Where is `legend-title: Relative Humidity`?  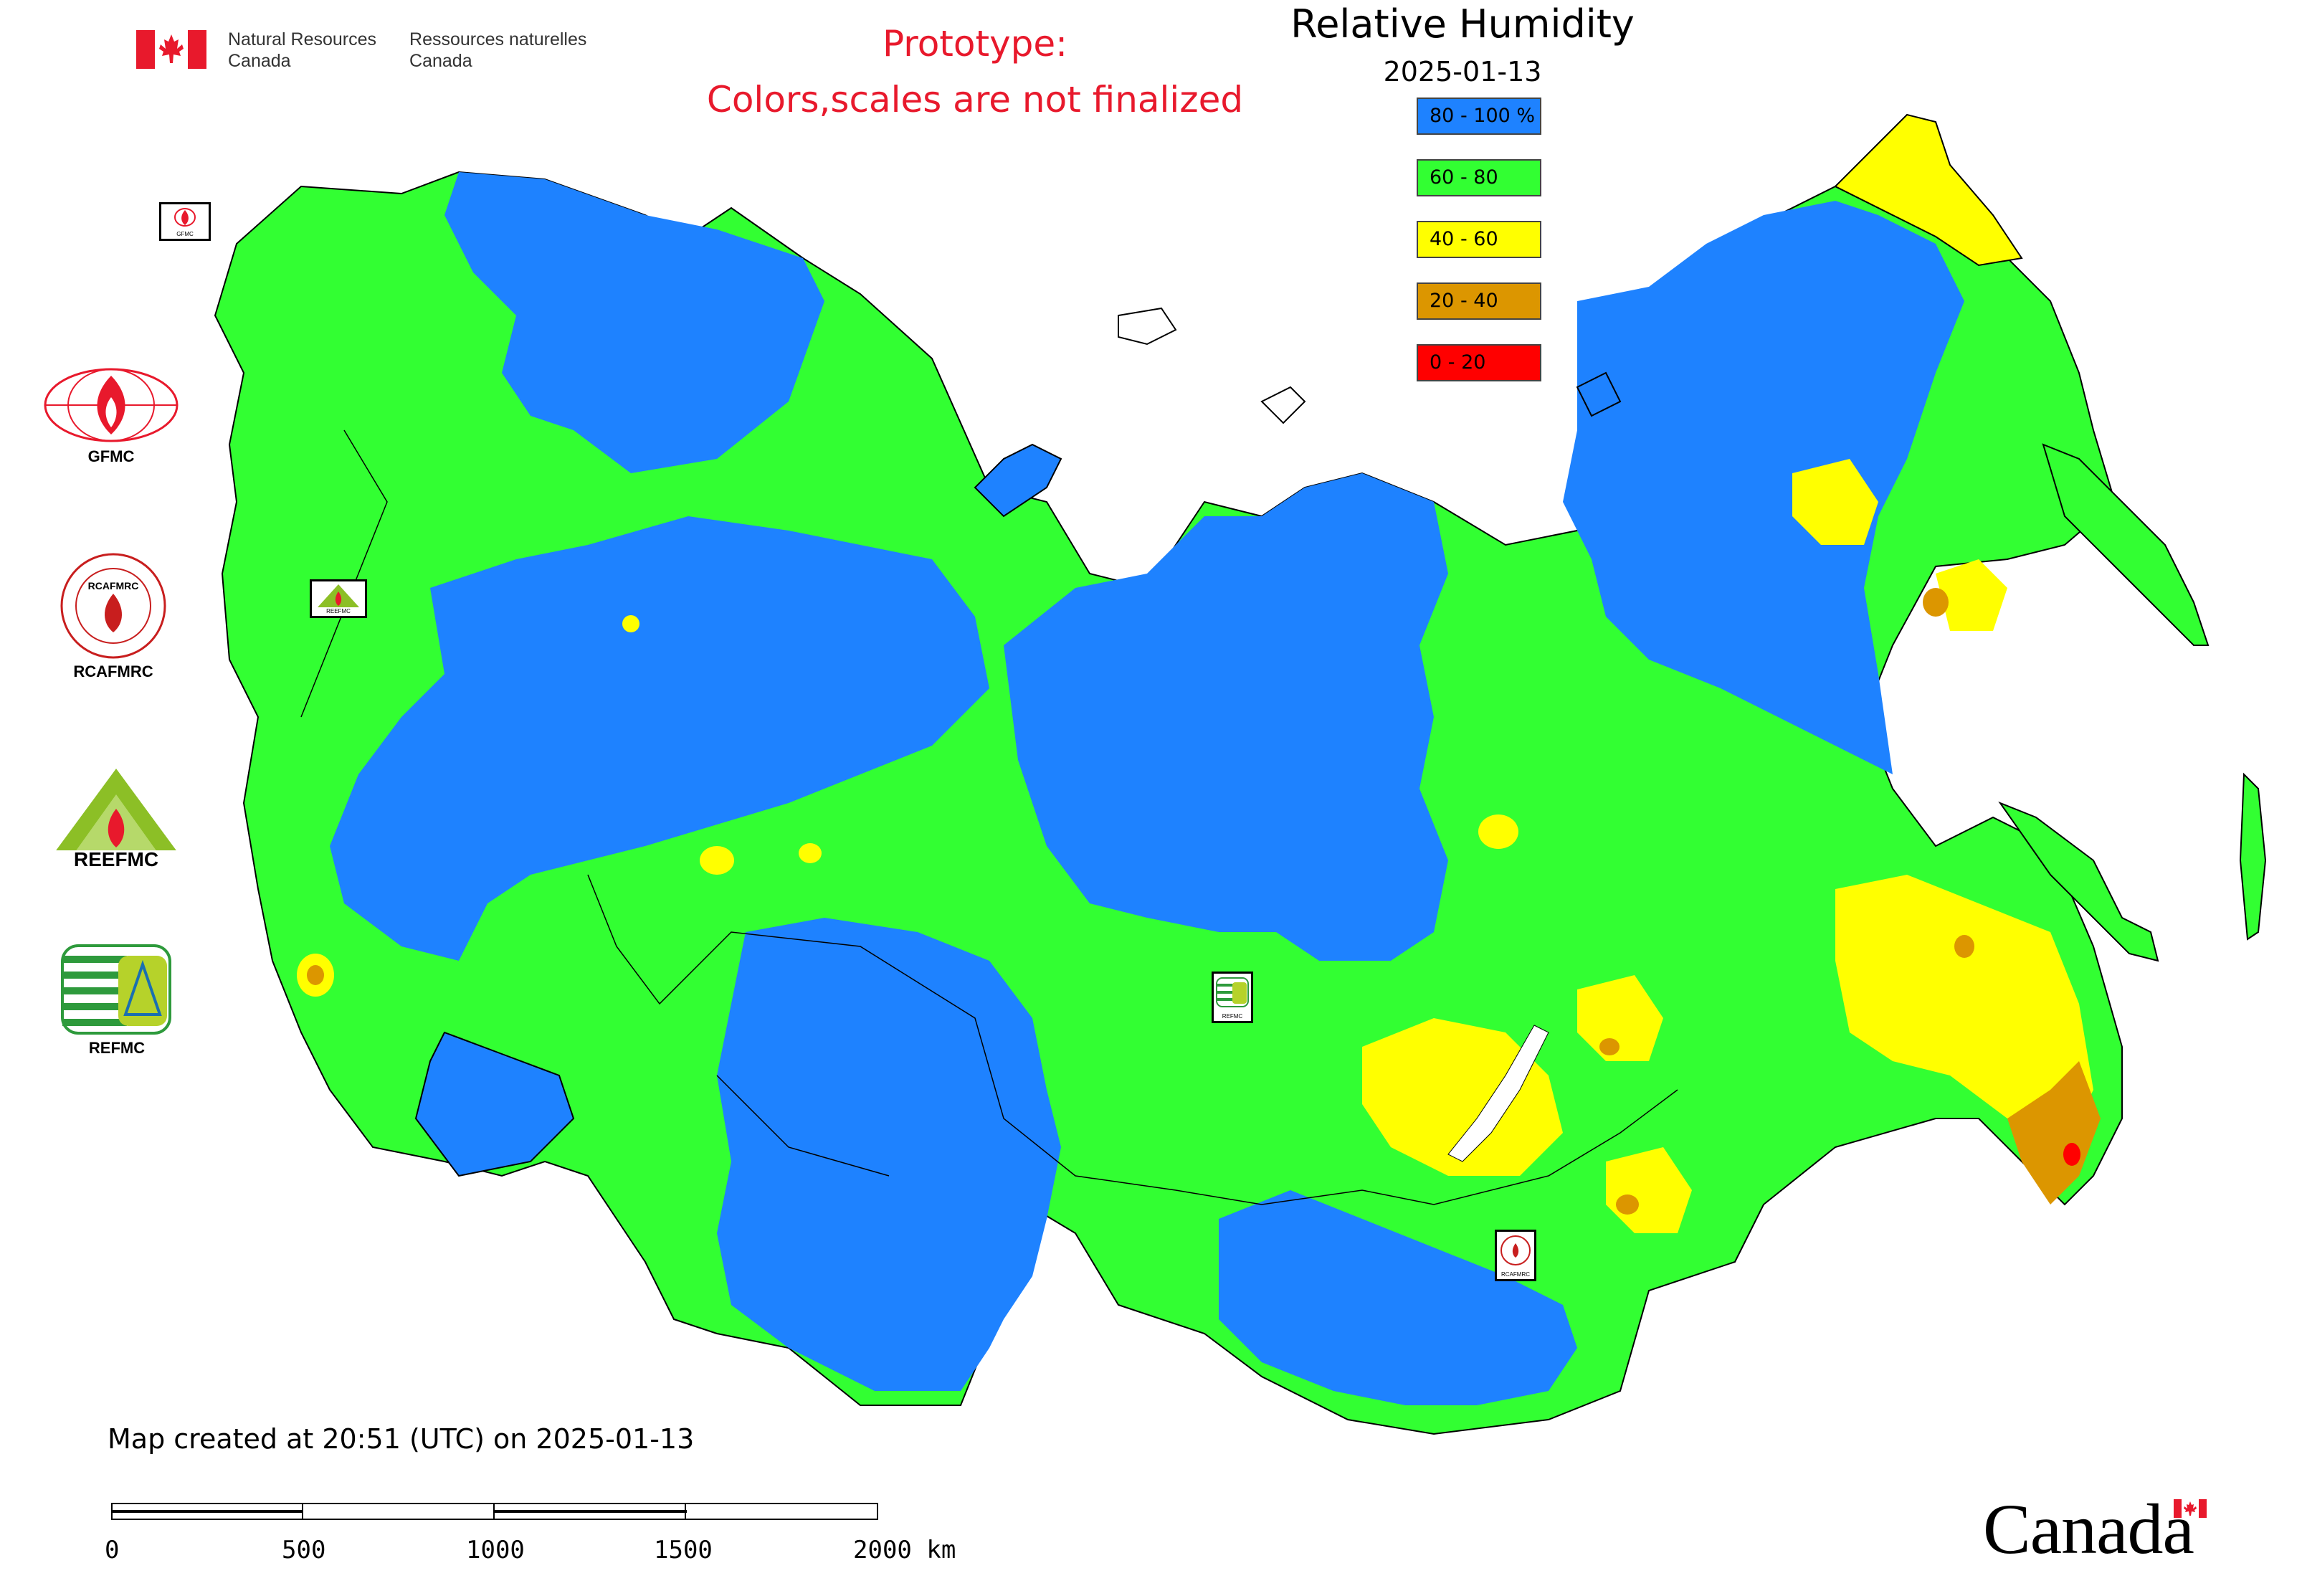 legend-title: Relative Humidity is located at coordinates (1462, 24).